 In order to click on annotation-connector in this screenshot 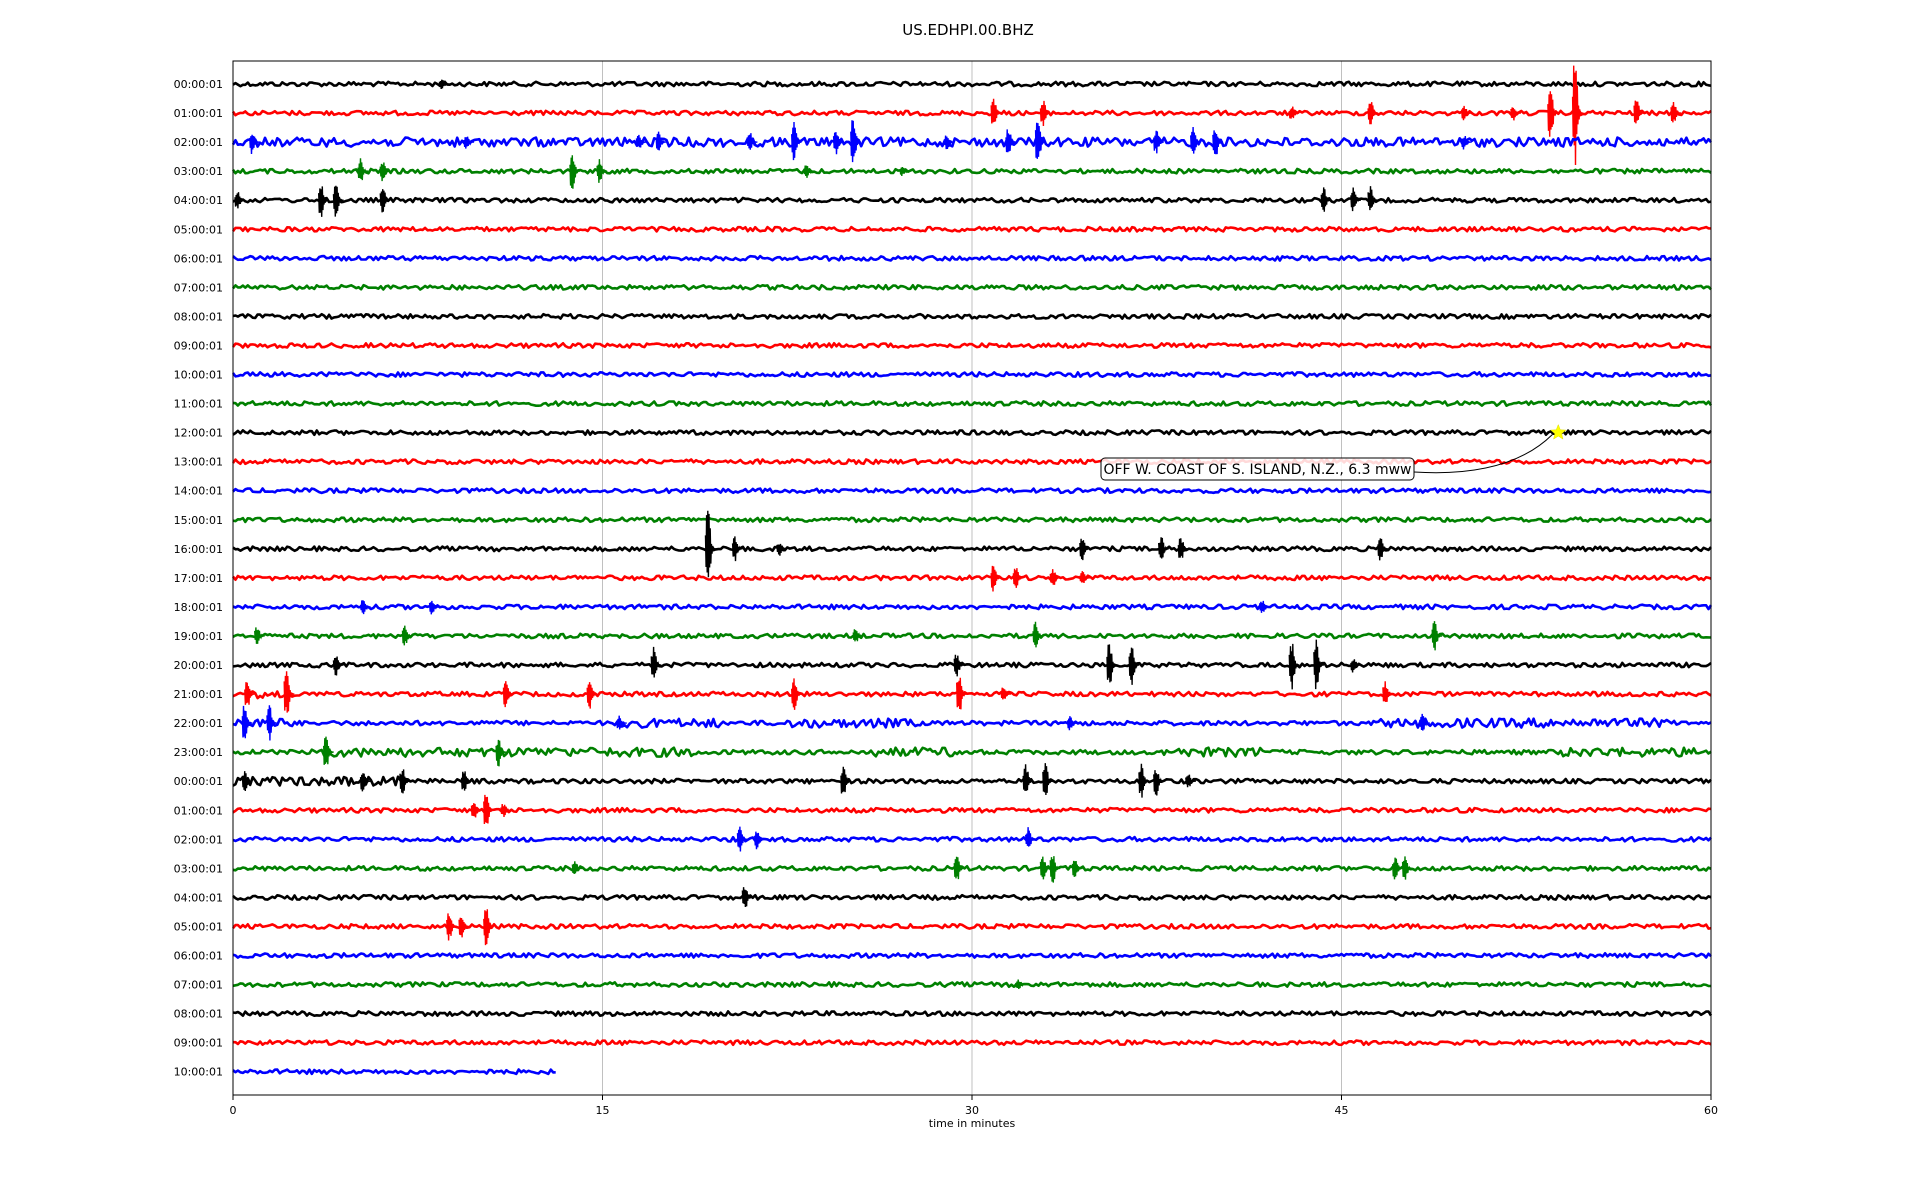, I will do `click(1483, 454)`.